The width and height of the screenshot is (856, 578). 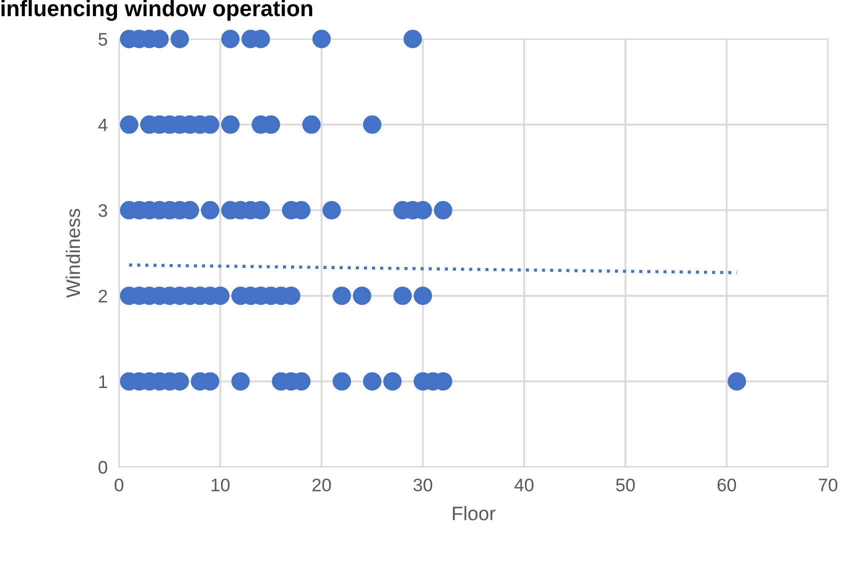 I want to click on y-tick-label: 5, so click(x=103, y=39).